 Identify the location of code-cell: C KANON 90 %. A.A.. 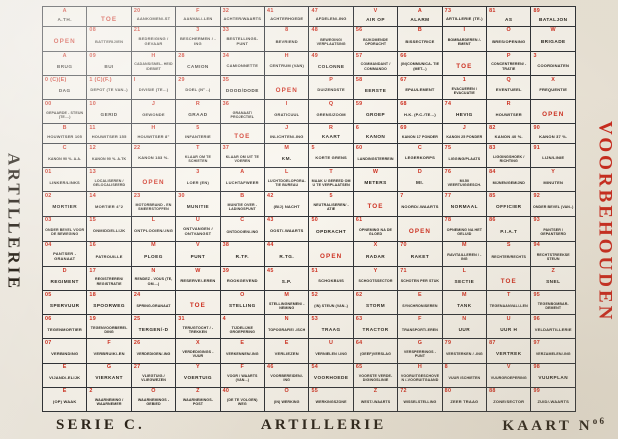
(64, 156).